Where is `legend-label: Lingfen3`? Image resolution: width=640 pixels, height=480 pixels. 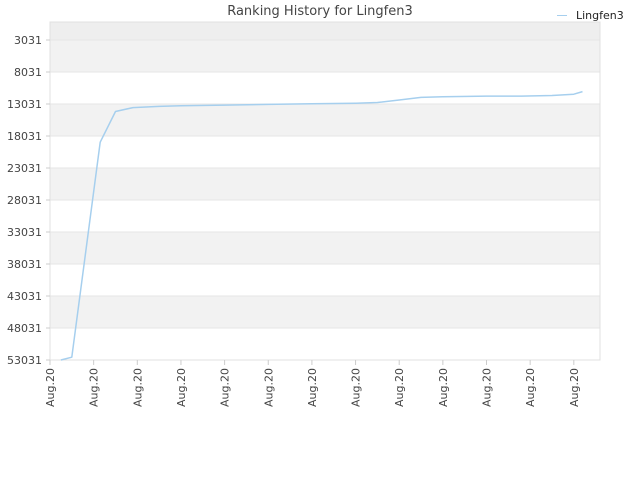 legend-label: Lingfen3 is located at coordinates (600, 15).